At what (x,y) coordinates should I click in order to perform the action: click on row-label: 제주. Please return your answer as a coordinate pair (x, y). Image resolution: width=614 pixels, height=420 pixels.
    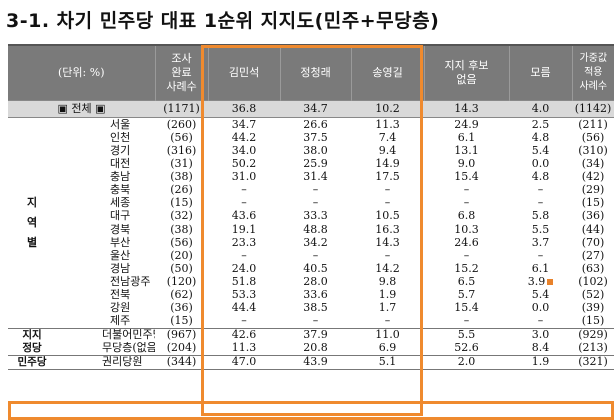
    Looking at the image, I should click on (120, 321).